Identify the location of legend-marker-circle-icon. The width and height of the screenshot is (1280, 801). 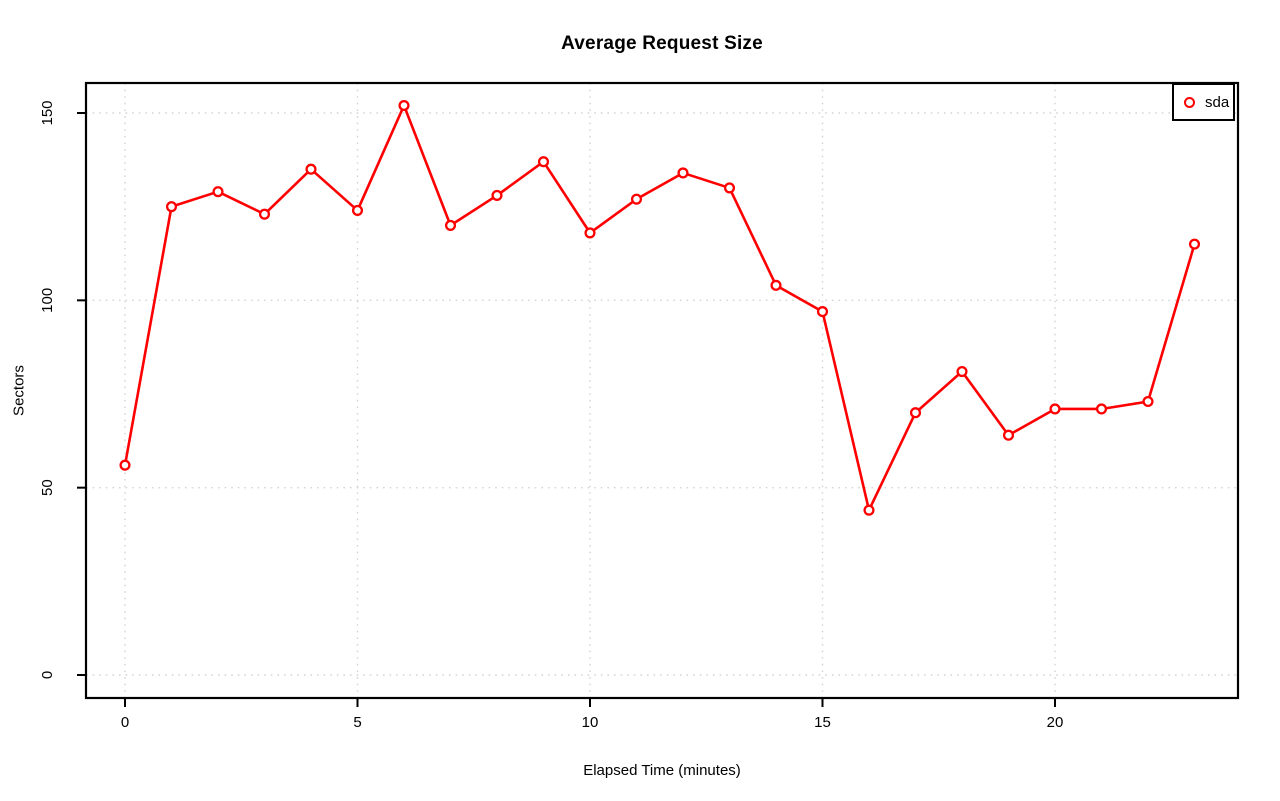
(1189, 102).